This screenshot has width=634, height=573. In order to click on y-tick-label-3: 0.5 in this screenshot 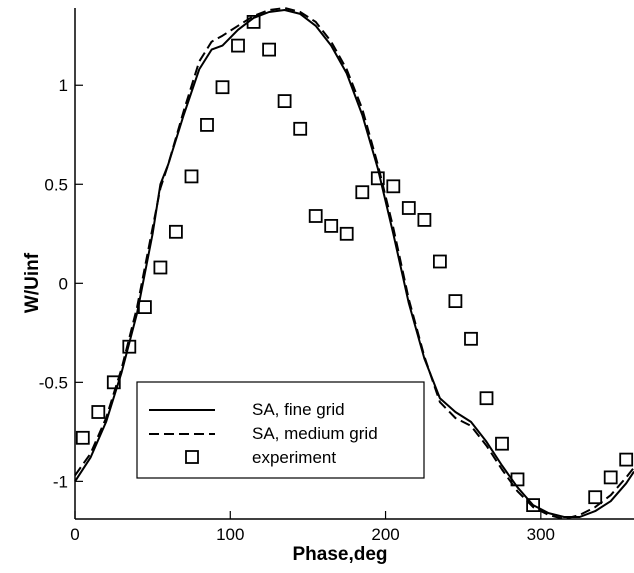, I will do `click(56, 184)`.